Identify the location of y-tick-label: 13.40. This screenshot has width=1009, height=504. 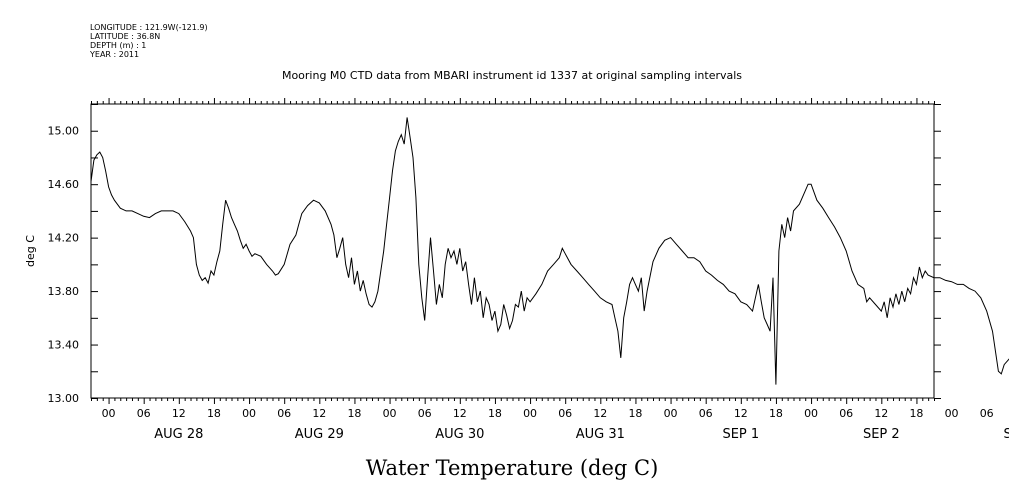
(64, 345).